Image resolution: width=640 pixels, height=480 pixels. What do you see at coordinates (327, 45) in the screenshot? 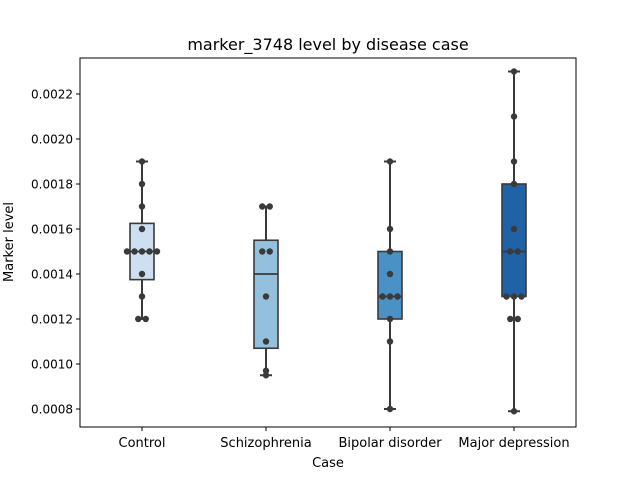
I see `chart-title: marker_3748 level by disease case` at bounding box center [327, 45].